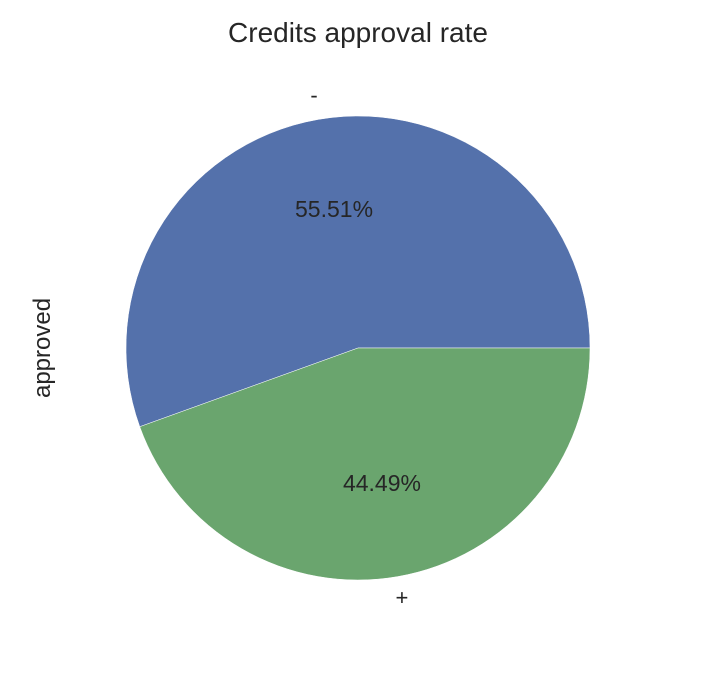 This screenshot has height=674, width=712. What do you see at coordinates (313, 94) in the screenshot?
I see `slice-label-0: -` at bounding box center [313, 94].